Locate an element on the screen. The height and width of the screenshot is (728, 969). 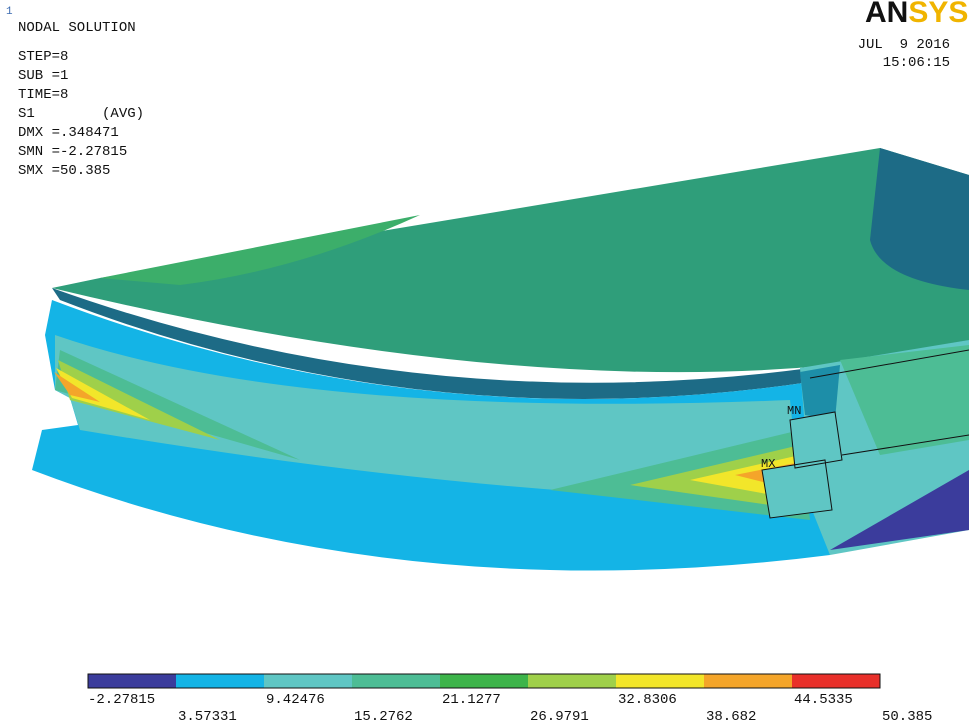
legend-label: 38.682 is located at coordinates (731, 717).